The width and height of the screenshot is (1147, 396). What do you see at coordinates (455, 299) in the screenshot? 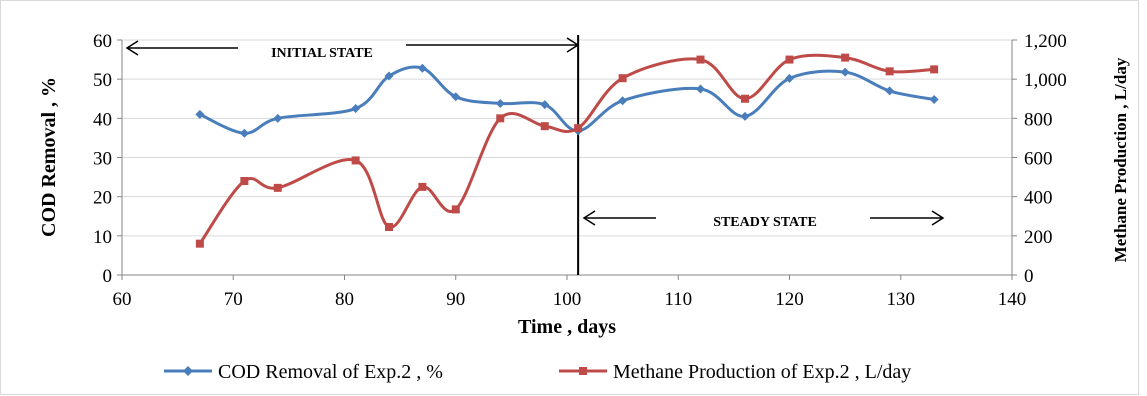
I see `x-tick-label: 90` at bounding box center [455, 299].